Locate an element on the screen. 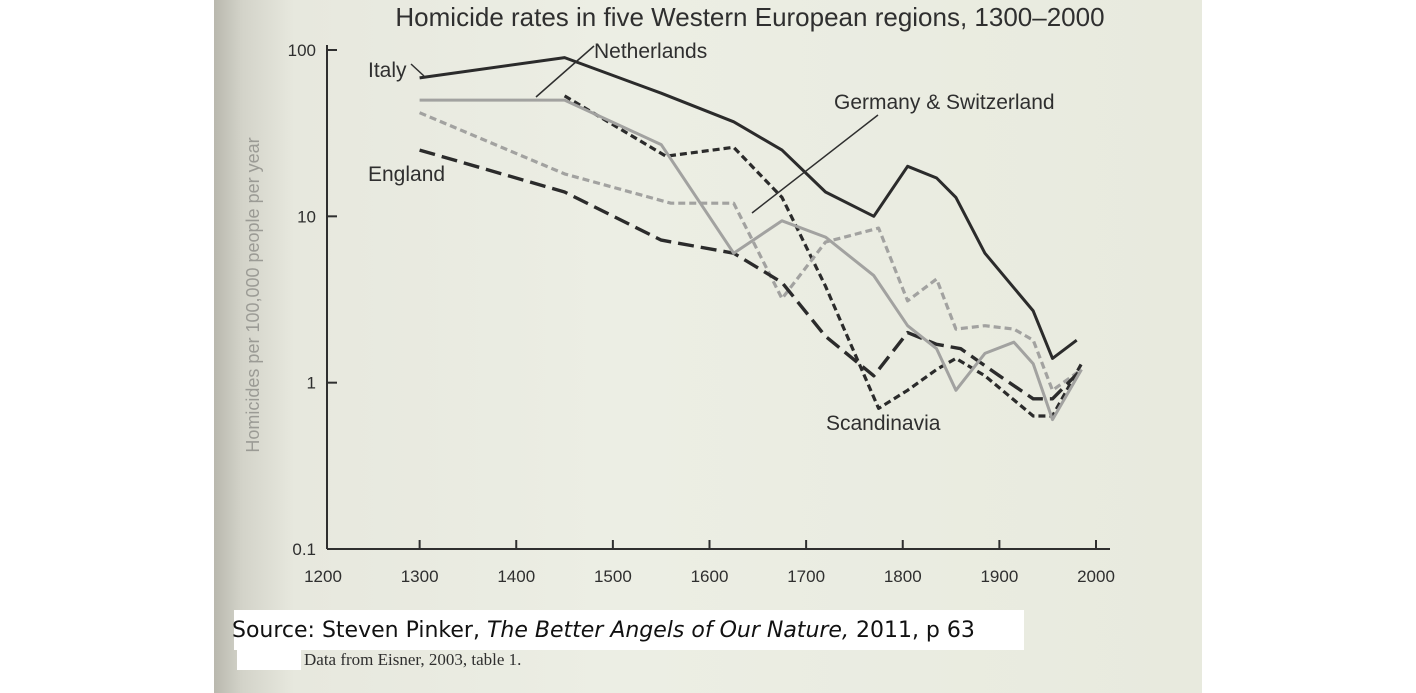 This screenshot has height=693, width=1416. x-tick-label: 1600 is located at coordinates (710, 576).